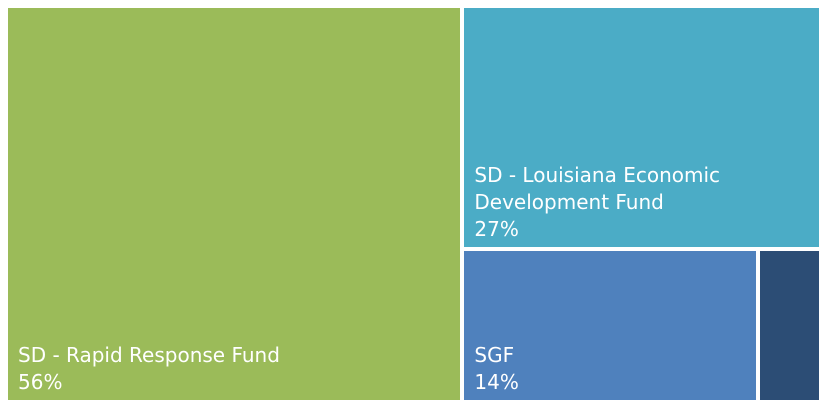  I want to click on category-label: SD - Rapid Response Fund, so click(149, 355).